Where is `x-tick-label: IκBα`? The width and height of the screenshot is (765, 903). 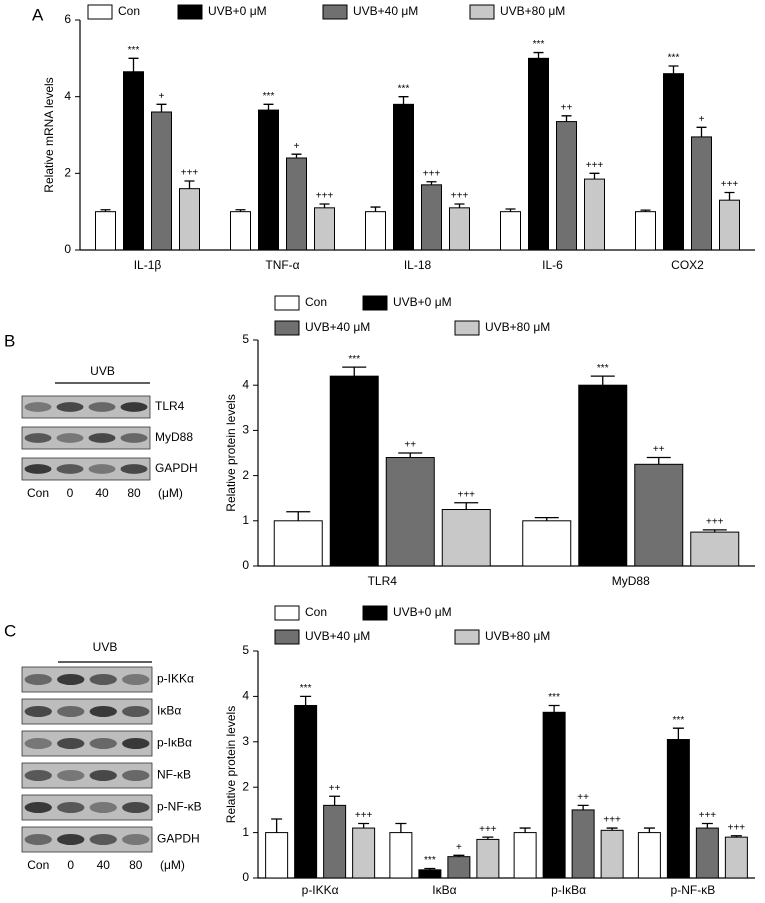
x-tick-label: IκBα is located at coordinates (444, 890).